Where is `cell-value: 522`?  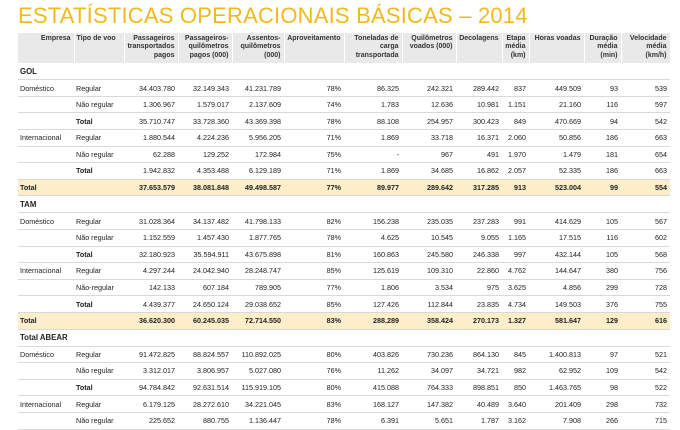 cell-value: 522 is located at coordinates (645, 388).